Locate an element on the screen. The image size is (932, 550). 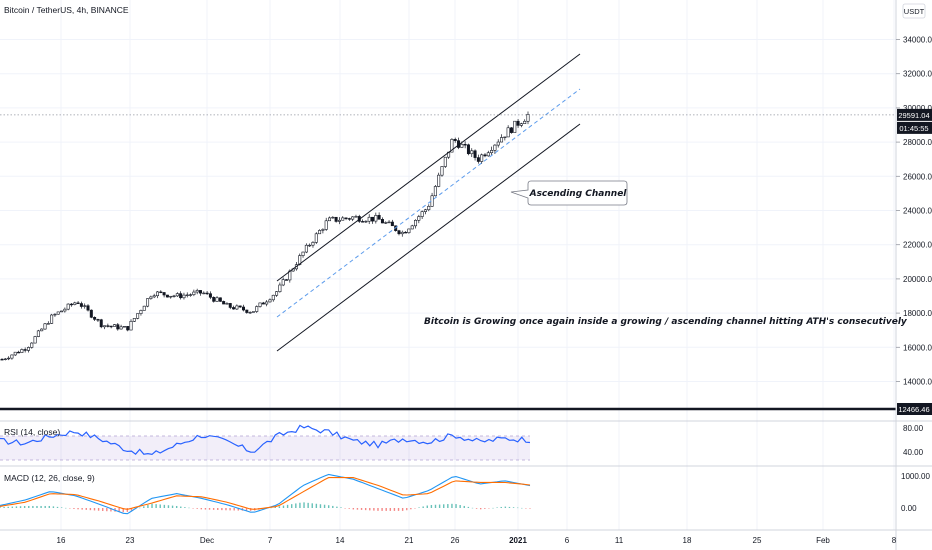
y-tick-label: 34000.00 is located at coordinates (917, 40).